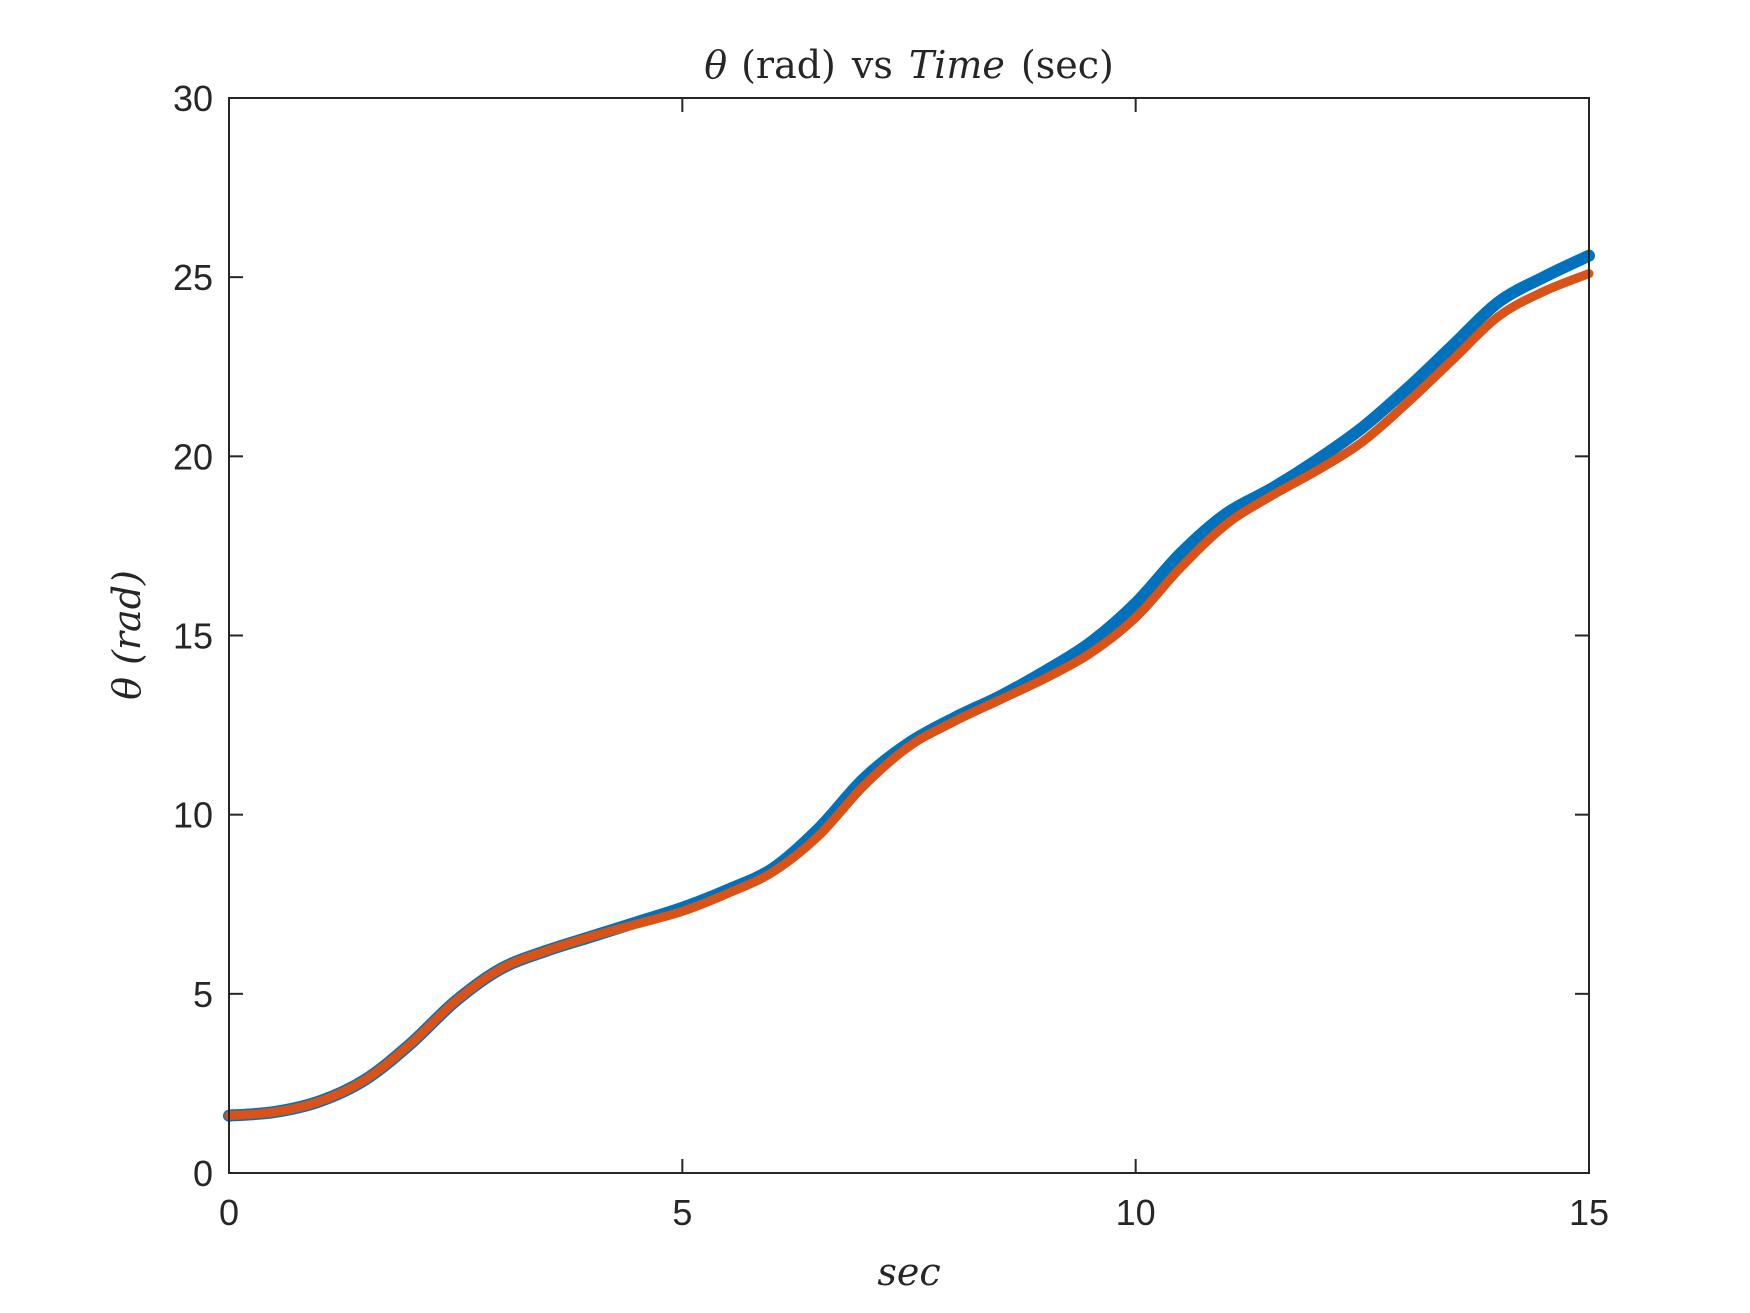  Describe the element at coordinates (127, 635) in the screenshot. I see `y-axis-label: θ (rad)` at that location.